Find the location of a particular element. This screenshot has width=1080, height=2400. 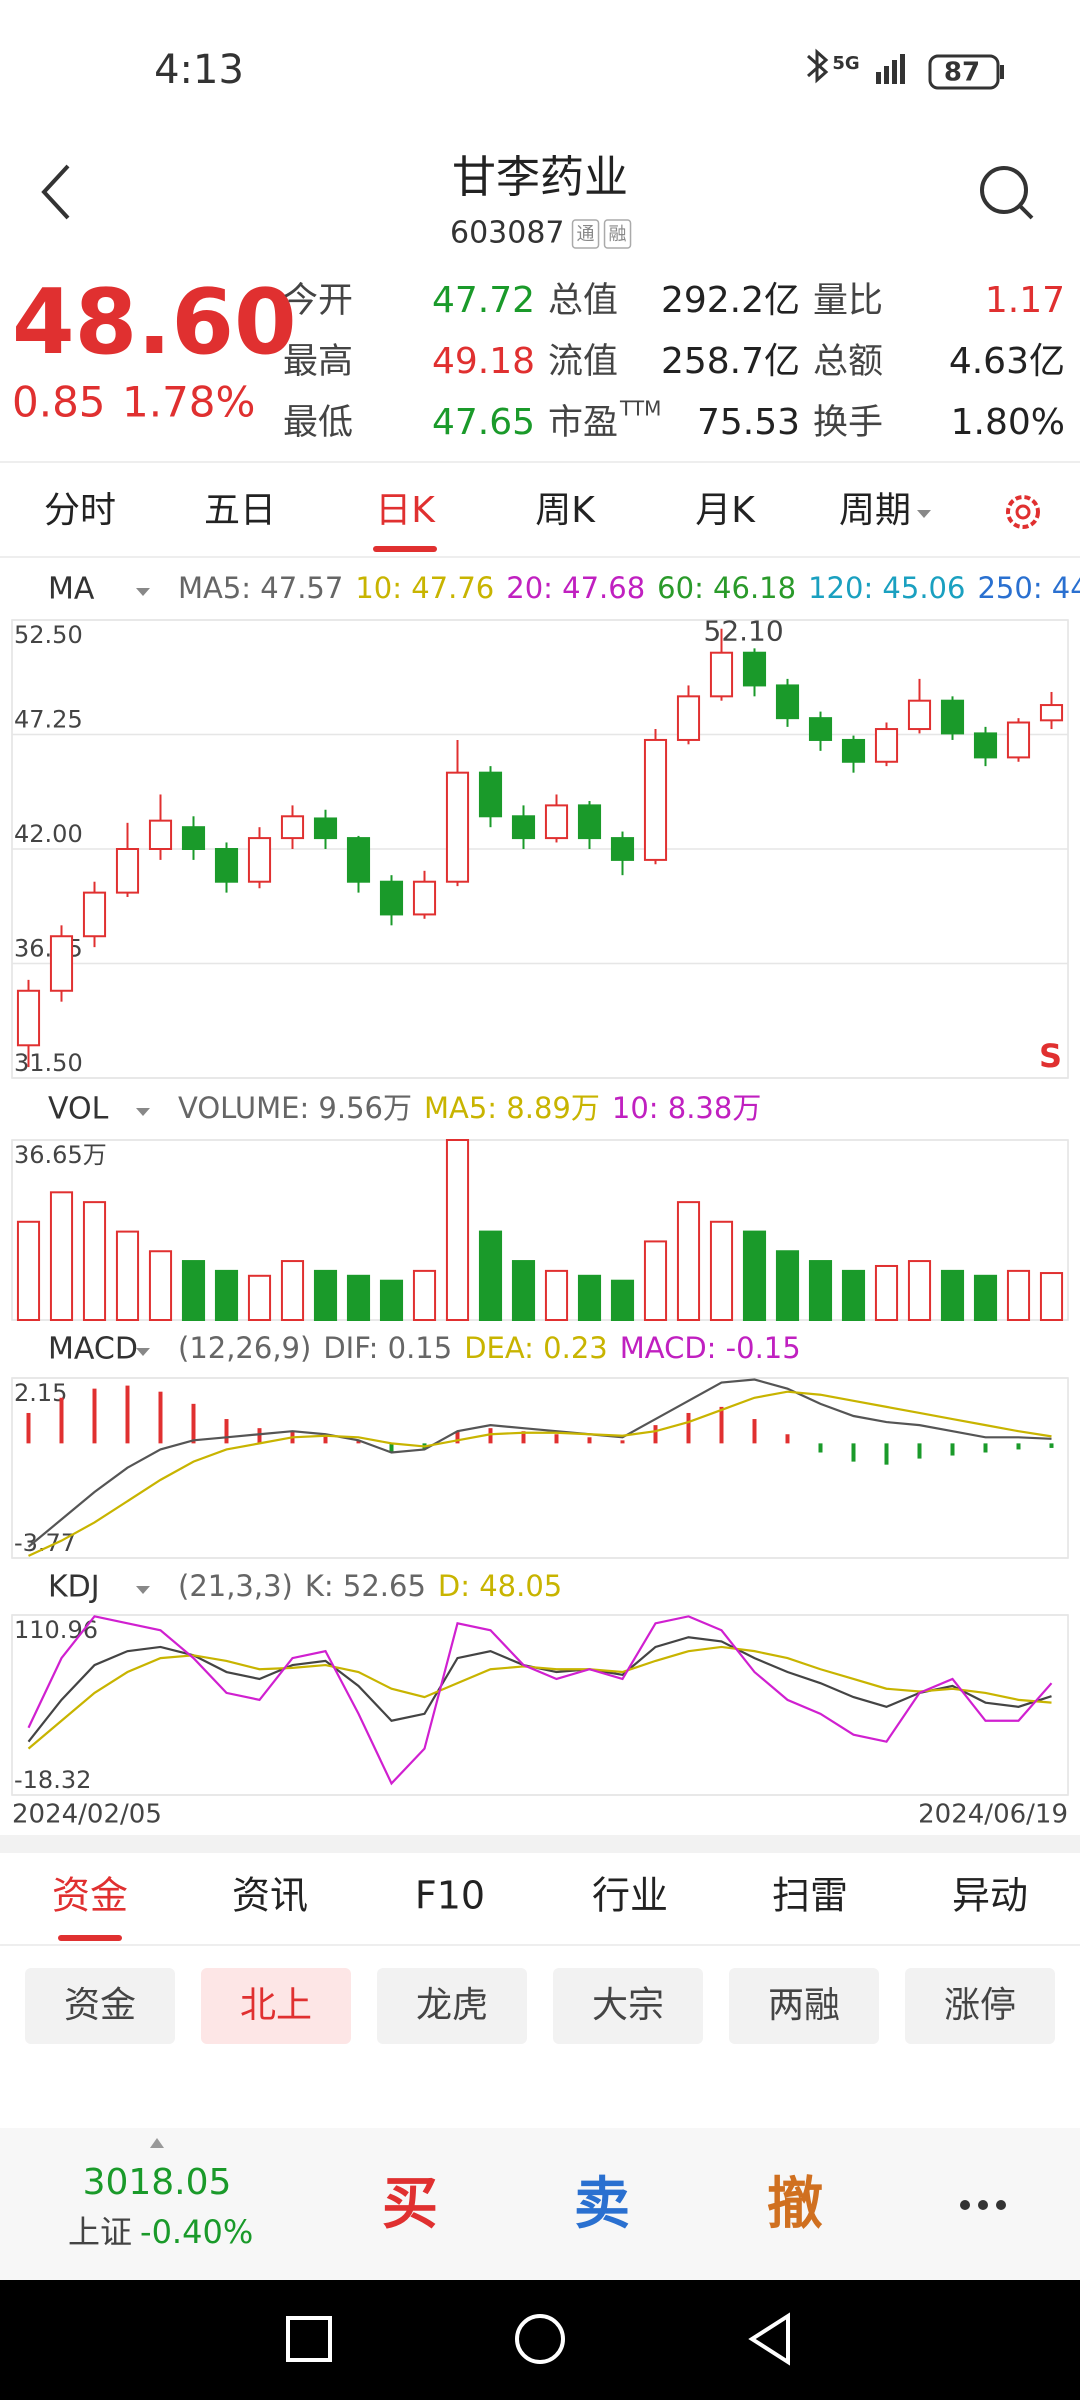

y-tick-label: 52.50 is located at coordinates (48, 635).